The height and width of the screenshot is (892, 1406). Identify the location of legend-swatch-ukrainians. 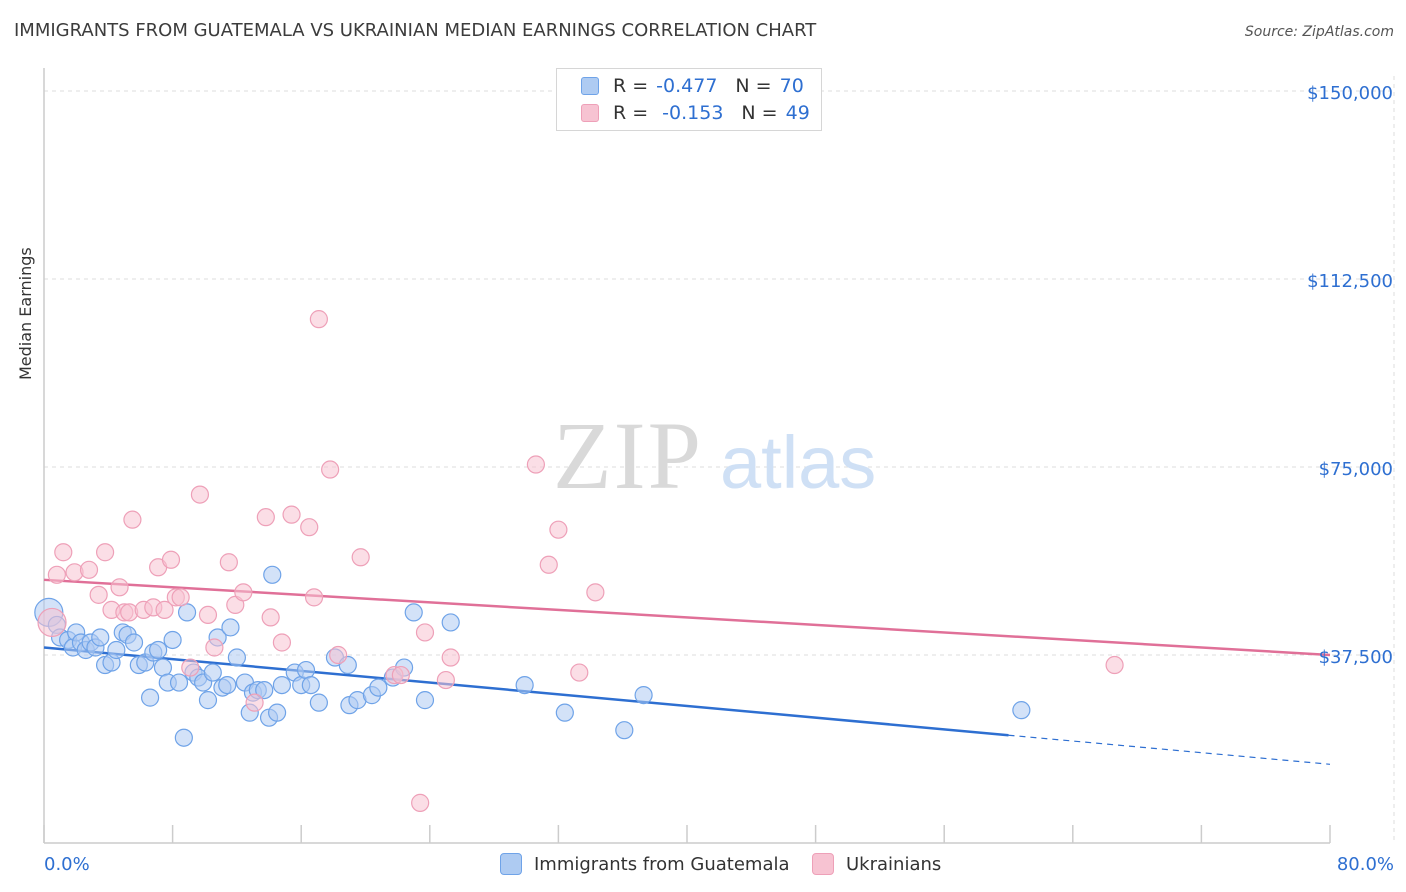
(590, 113).